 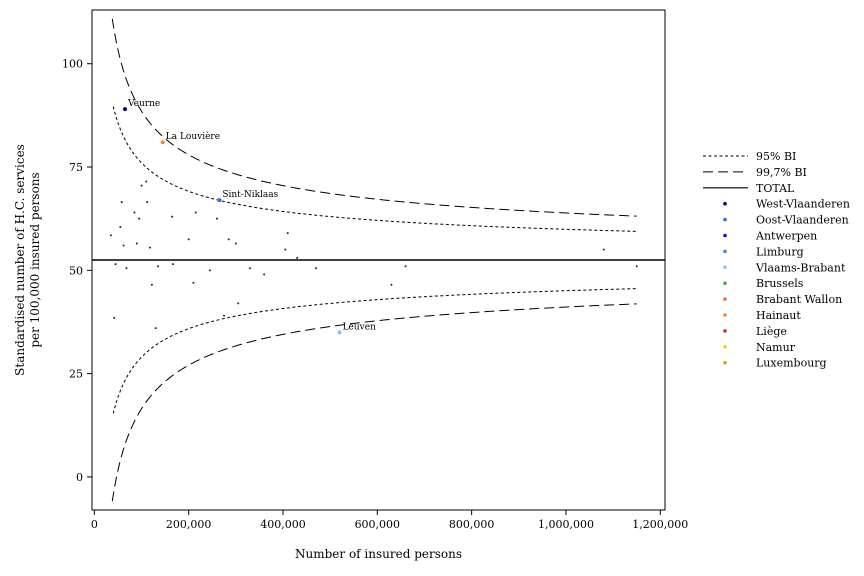 What do you see at coordinates (800, 267) in the screenshot?
I see `legend-label: Vlaams-Brabant` at bounding box center [800, 267].